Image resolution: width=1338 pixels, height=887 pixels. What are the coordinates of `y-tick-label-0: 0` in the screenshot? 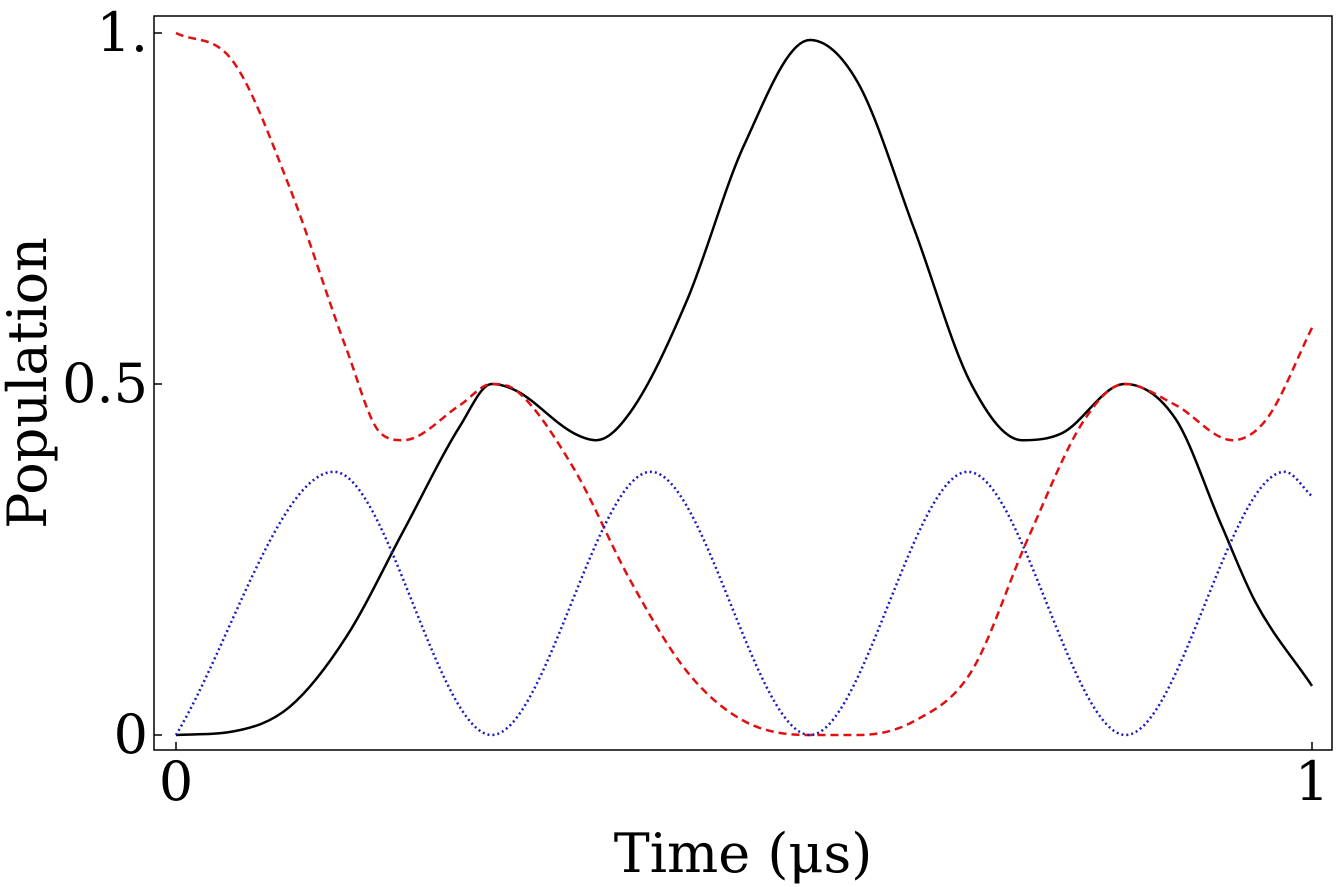 It's located at (131, 734).